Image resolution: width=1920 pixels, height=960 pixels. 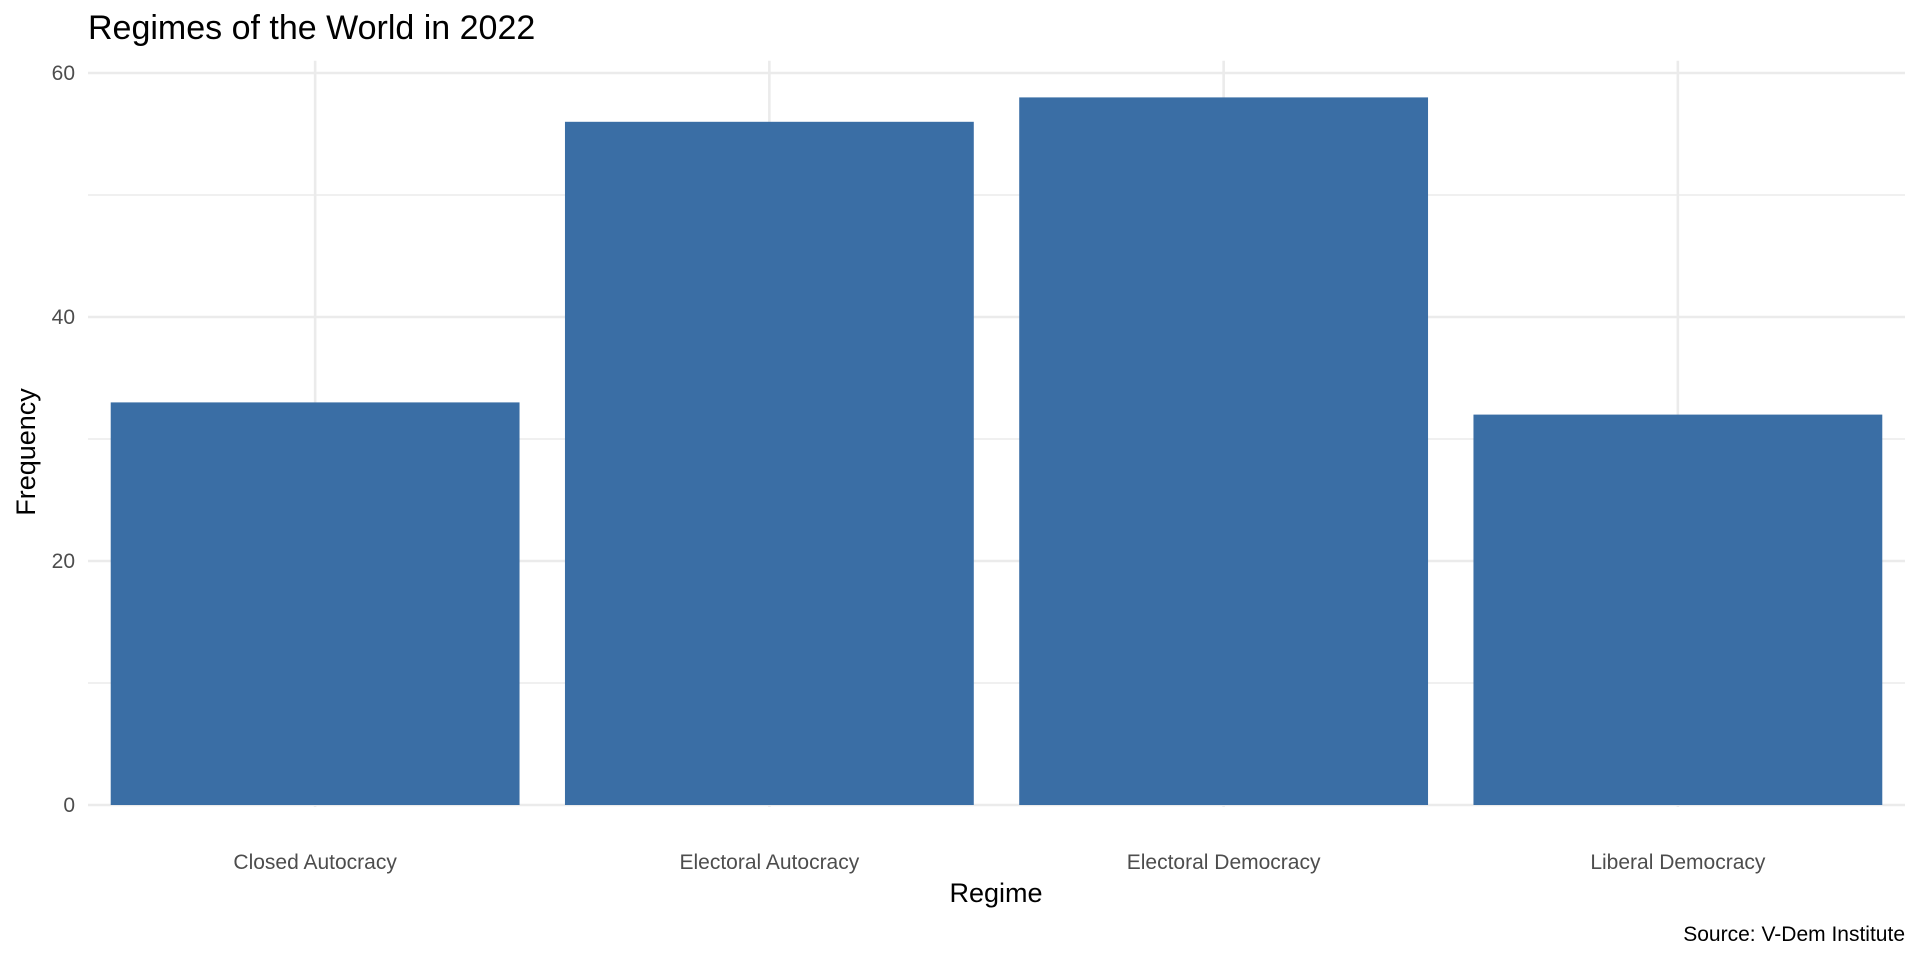 What do you see at coordinates (63, 73) in the screenshot?
I see `y-tick-label: 60` at bounding box center [63, 73].